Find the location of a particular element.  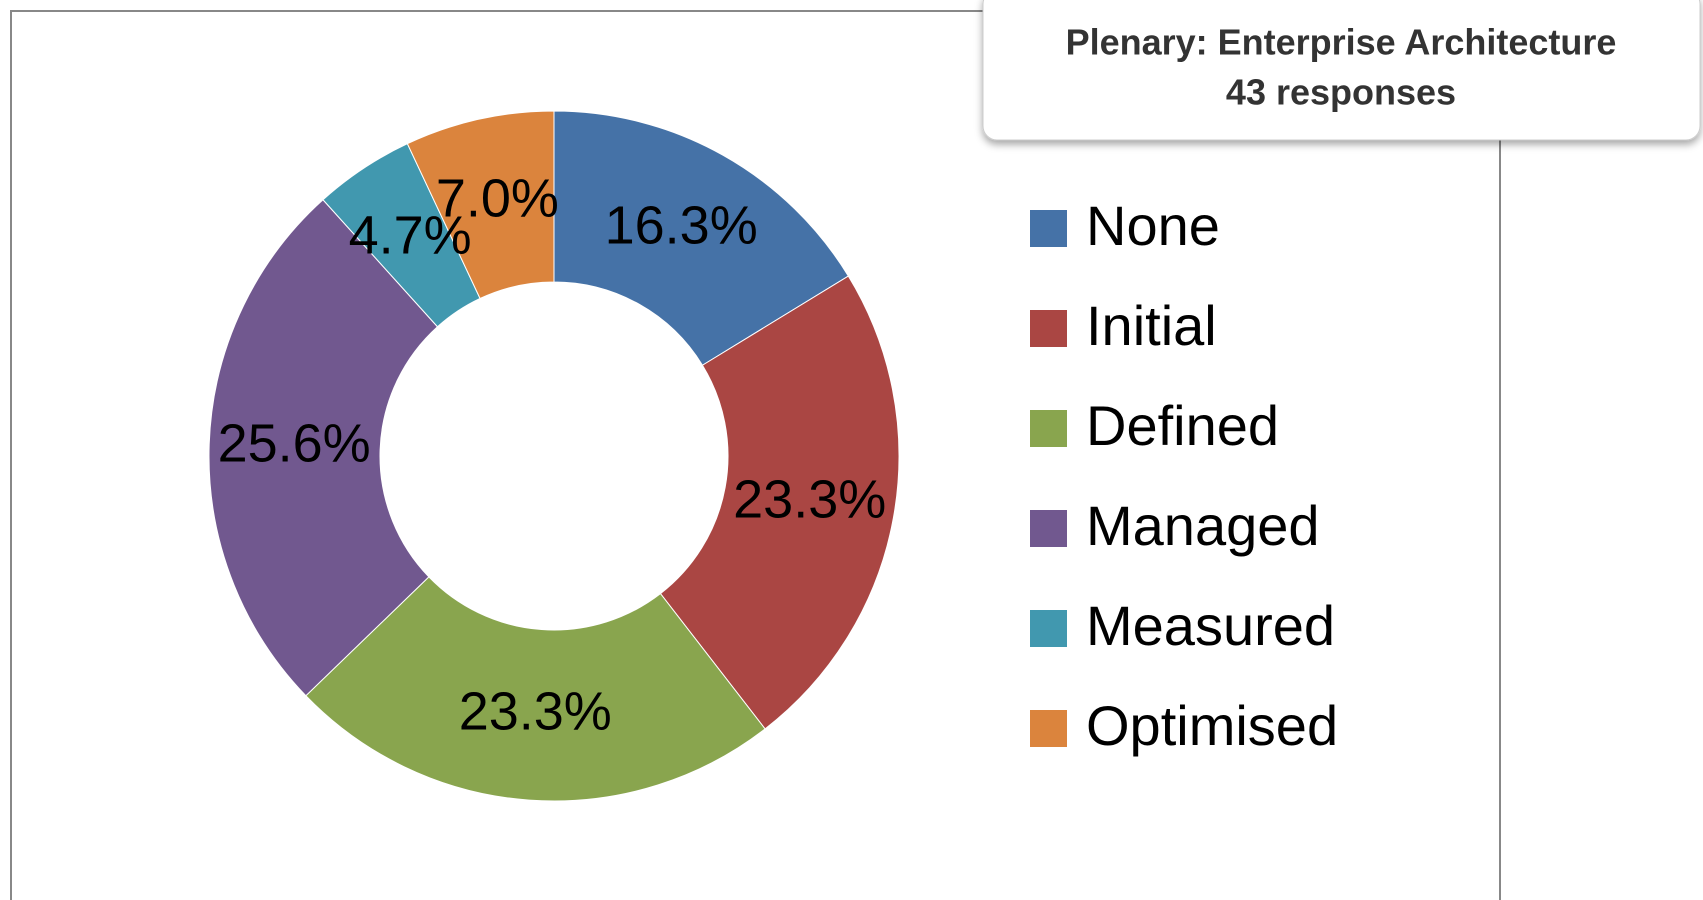

legend-label: Managed is located at coordinates (1203, 525).